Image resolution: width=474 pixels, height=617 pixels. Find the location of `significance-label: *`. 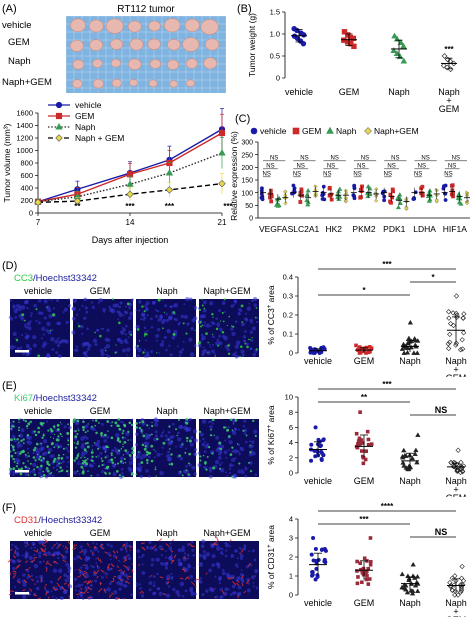

significance-label: * is located at coordinates (364, 290).